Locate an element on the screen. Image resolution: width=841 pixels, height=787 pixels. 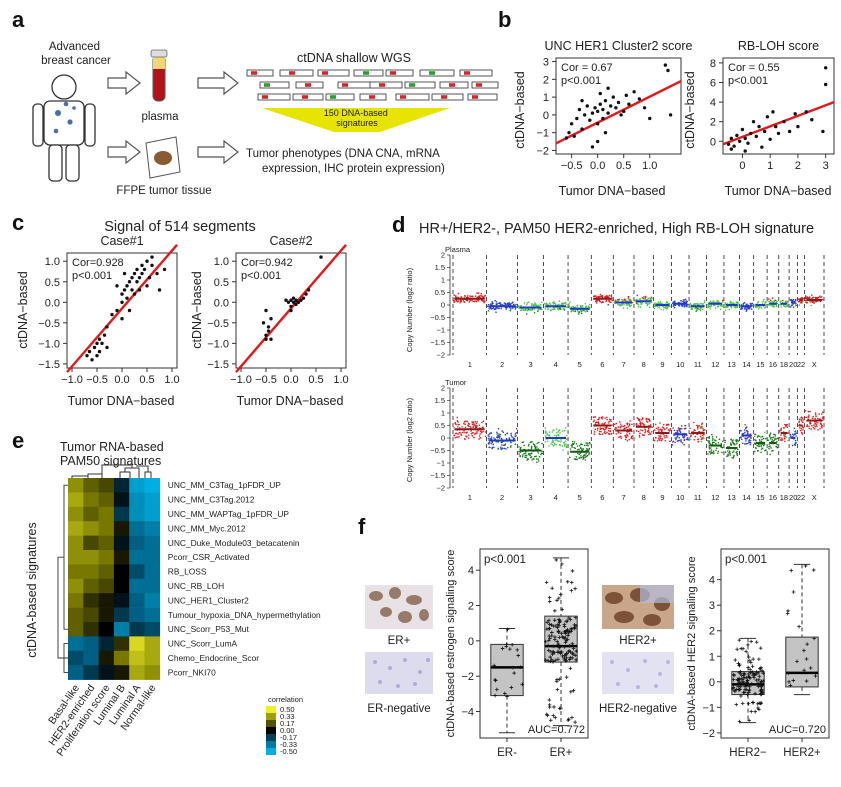
heatmap-row-label: Tumour_hypoxia_DNA_hypermethylation is located at coordinates (244, 615).